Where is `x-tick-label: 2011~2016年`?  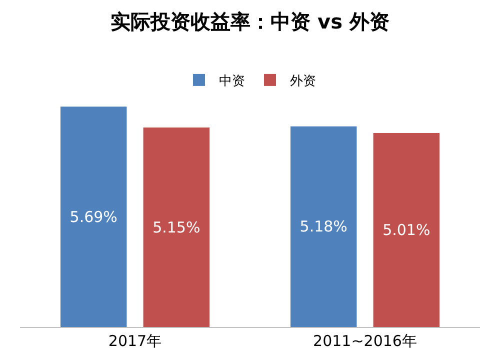
x-tick-label: 2011~2016年 is located at coordinates (365, 341).